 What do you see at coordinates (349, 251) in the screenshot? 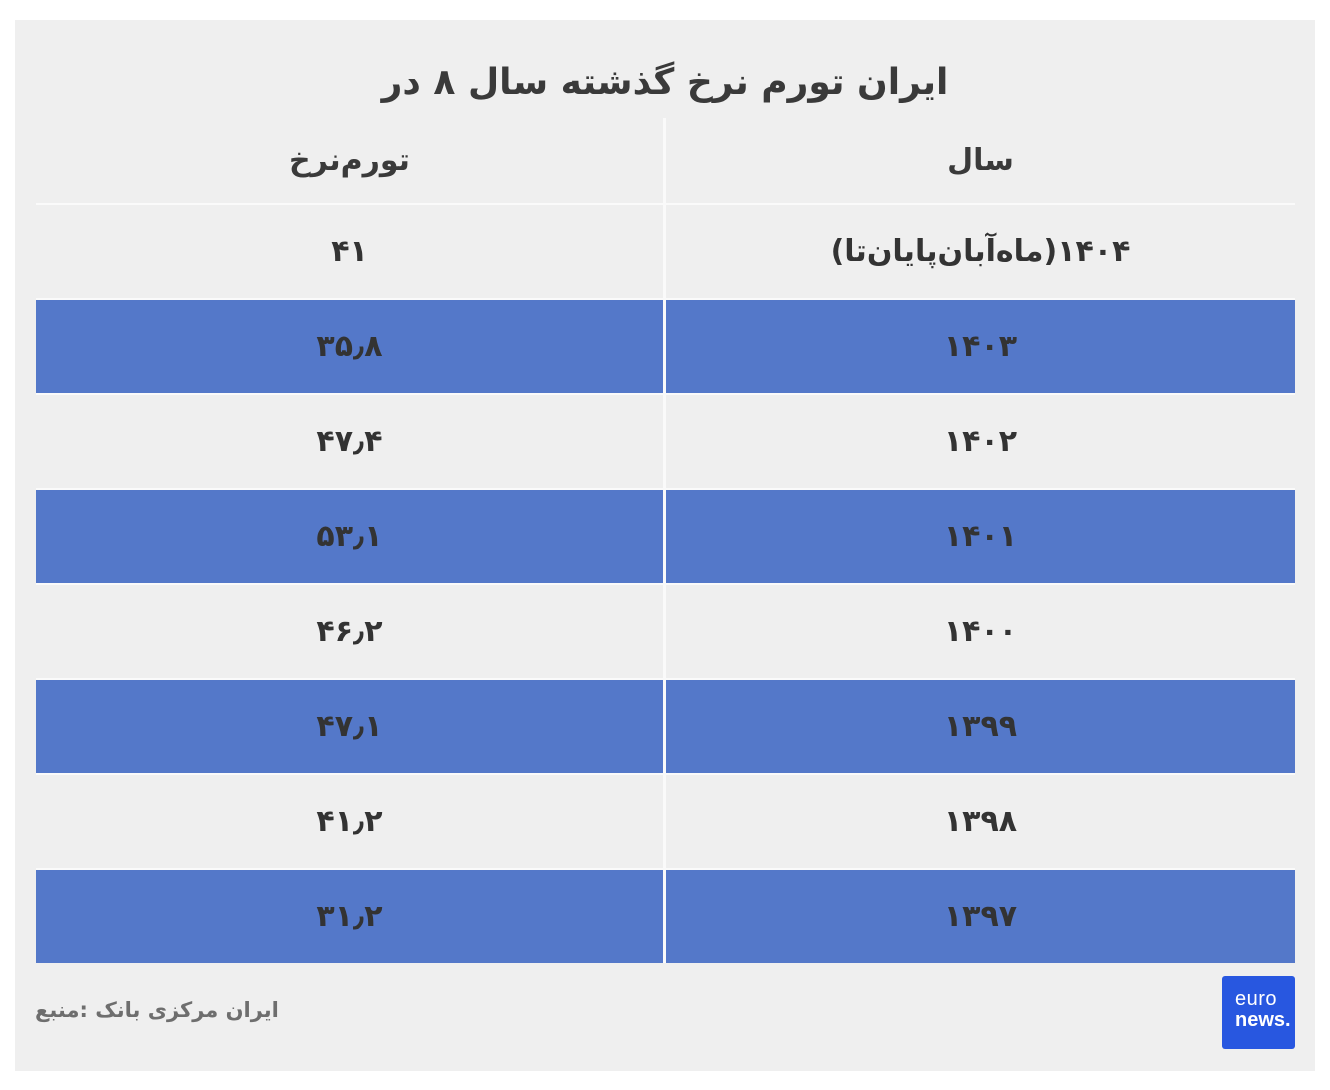
I see `inflation-rate-cell: ۴۱` at bounding box center [349, 251].